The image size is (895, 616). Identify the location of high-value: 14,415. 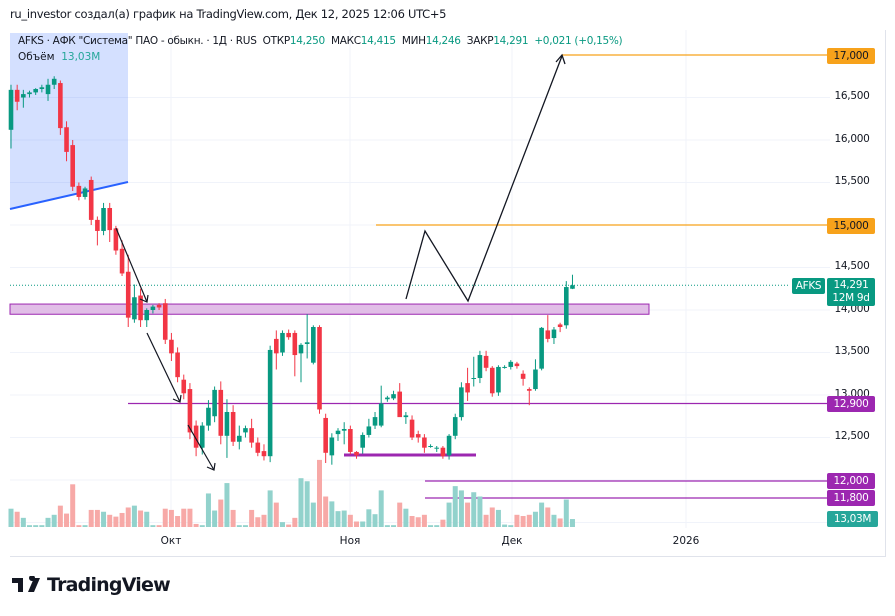
(378, 41).